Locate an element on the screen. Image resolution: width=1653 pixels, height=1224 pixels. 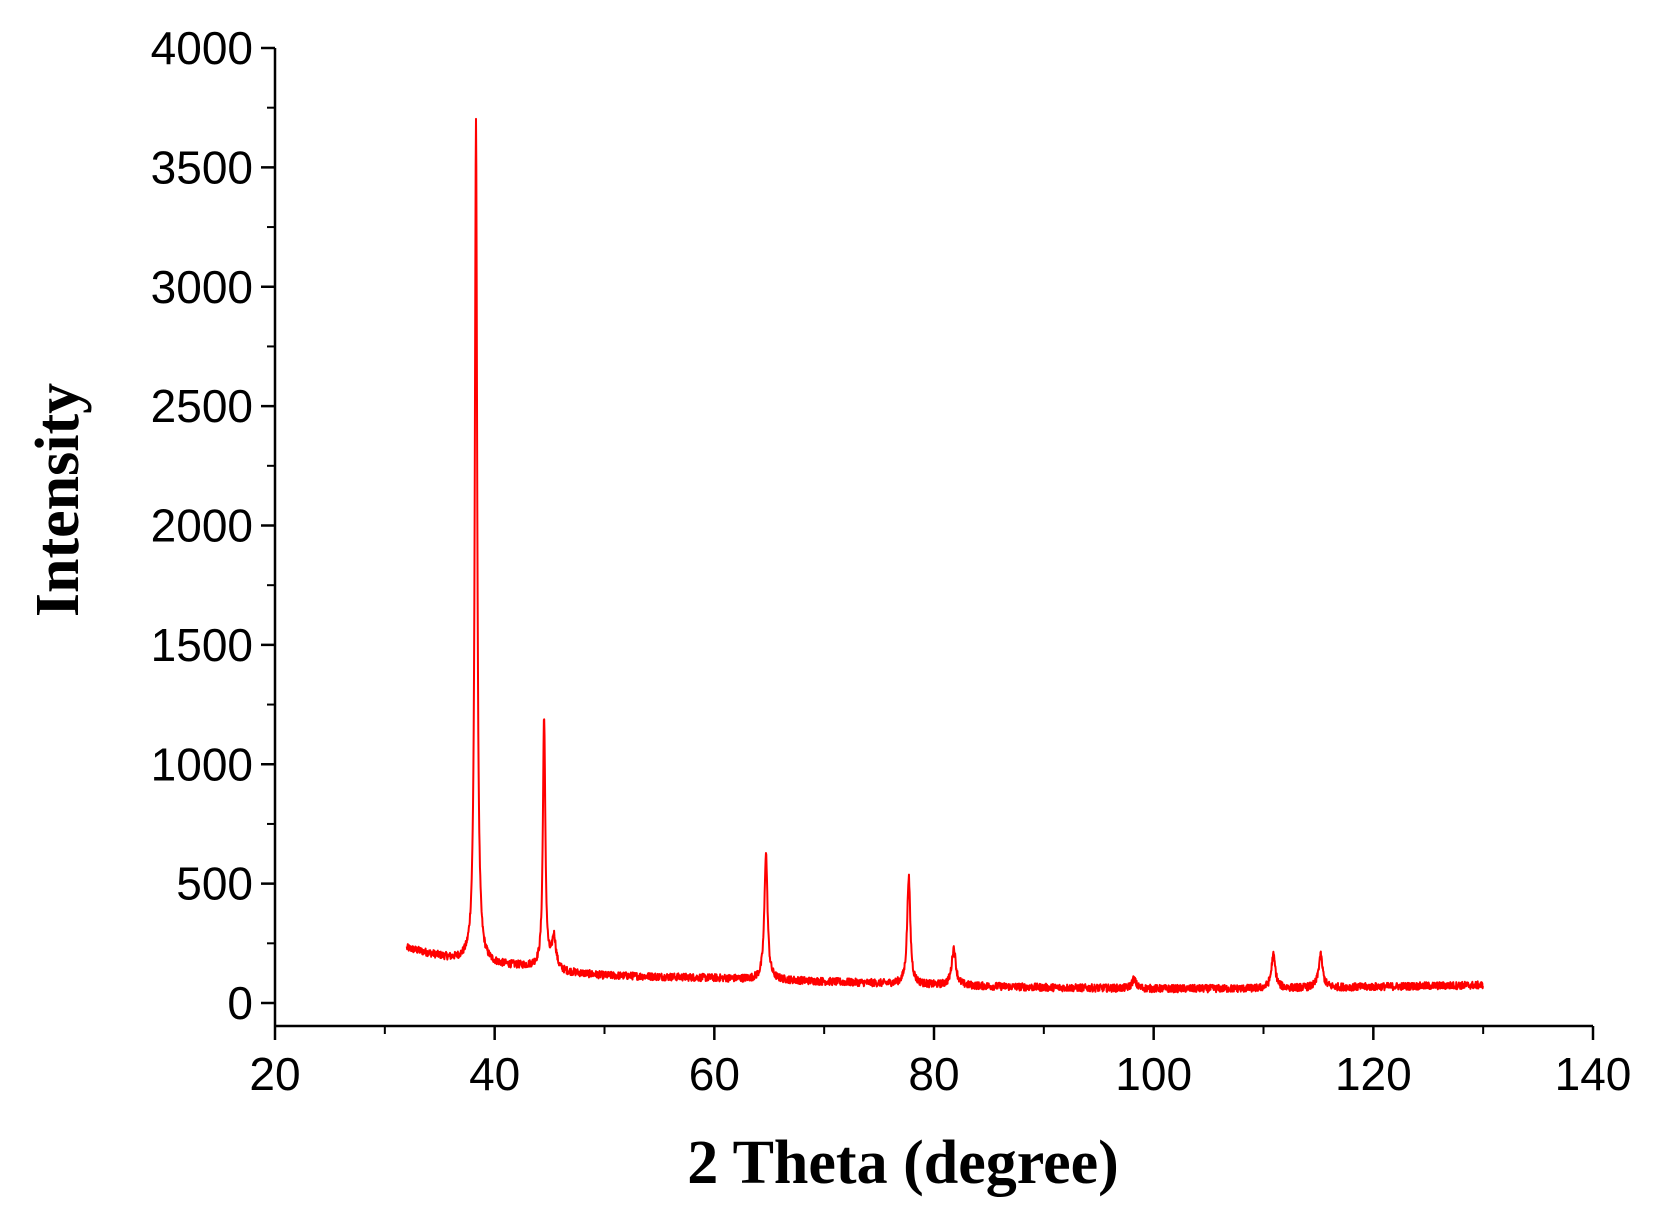
y-tick-label: 1500 is located at coordinates (202, 645).